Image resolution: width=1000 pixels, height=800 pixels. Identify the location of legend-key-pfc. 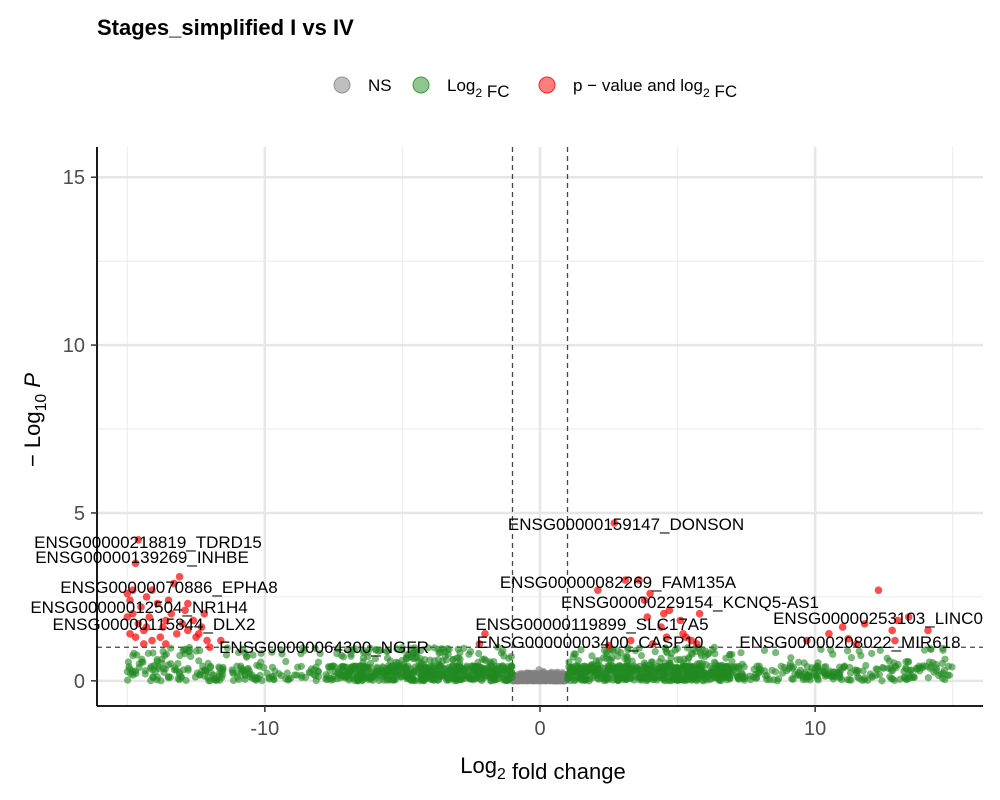
(547, 85).